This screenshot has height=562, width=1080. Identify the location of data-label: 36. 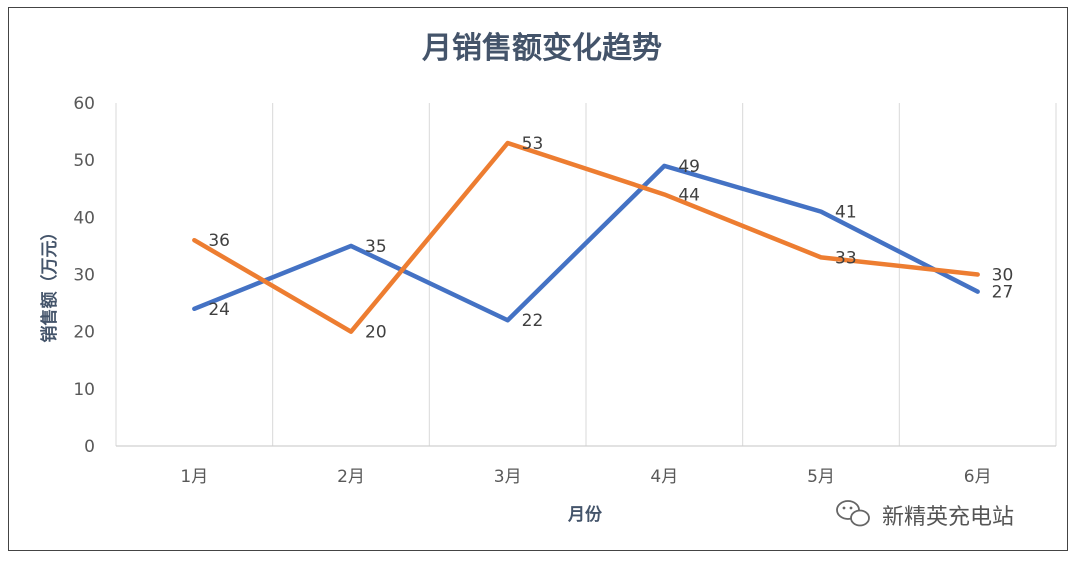
(219, 241).